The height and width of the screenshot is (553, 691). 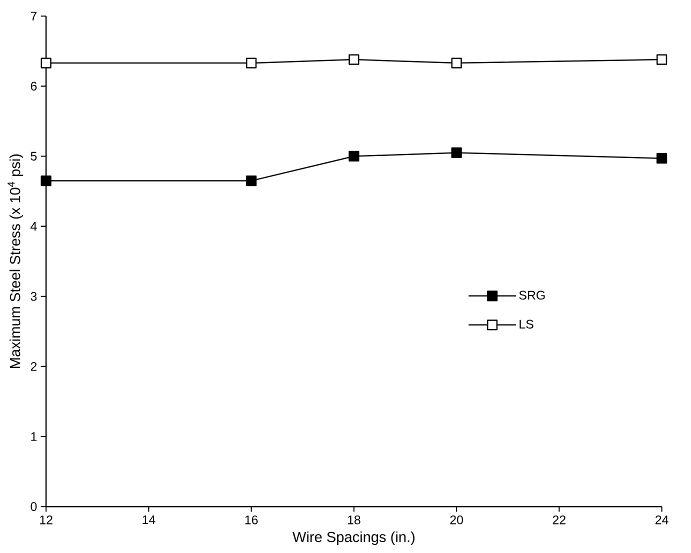 I want to click on y-tick-label: 6, so click(x=33, y=86).